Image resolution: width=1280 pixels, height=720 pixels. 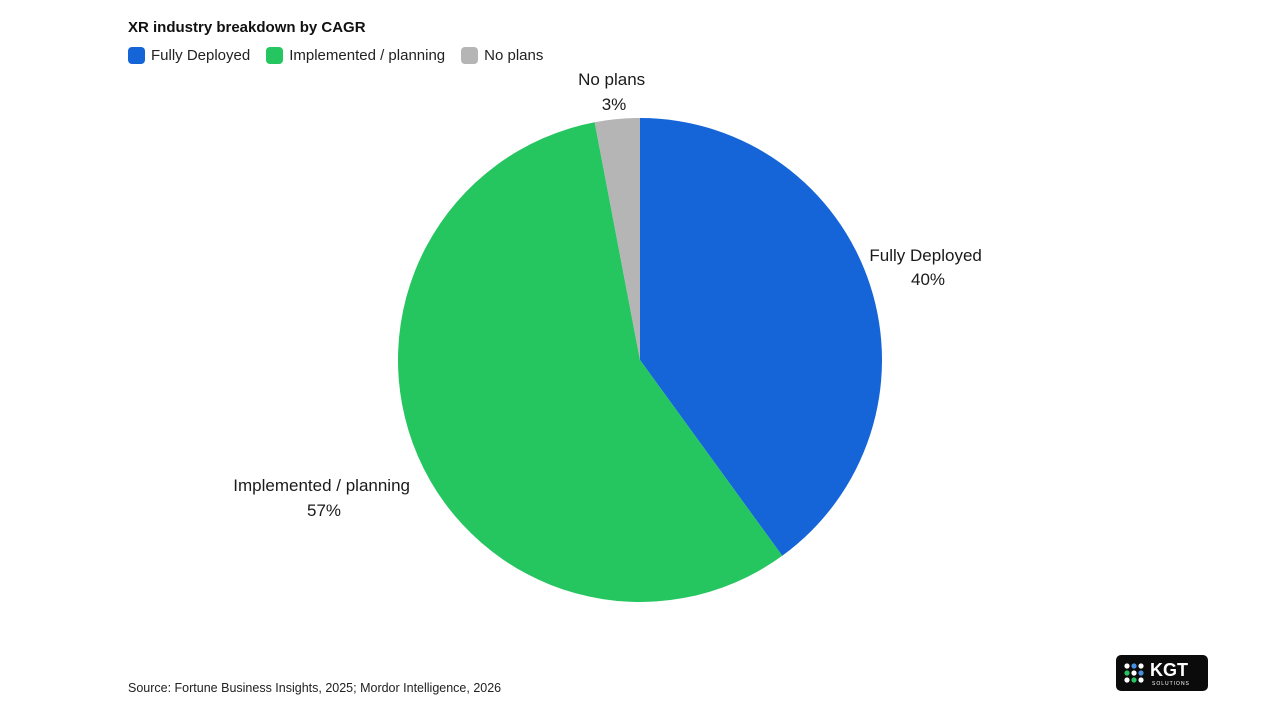 What do you see at coordinates (761, 337) in the screenshot?
I see `slice-fully-deployed` at bounding box center [761, 337].